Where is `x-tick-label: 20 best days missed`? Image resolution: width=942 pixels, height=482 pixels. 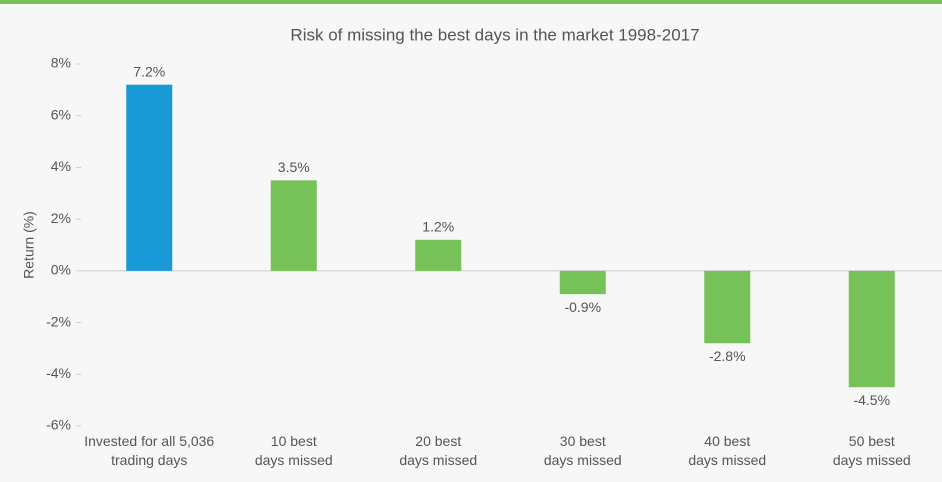 x-tick-label: 20 best days missed is located at coordinates (438, 450).